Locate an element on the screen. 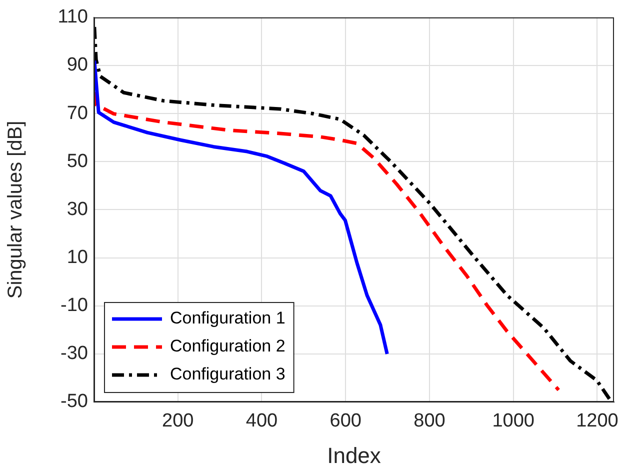  y-tick-label: -10 is located at coordinates (74, 305).